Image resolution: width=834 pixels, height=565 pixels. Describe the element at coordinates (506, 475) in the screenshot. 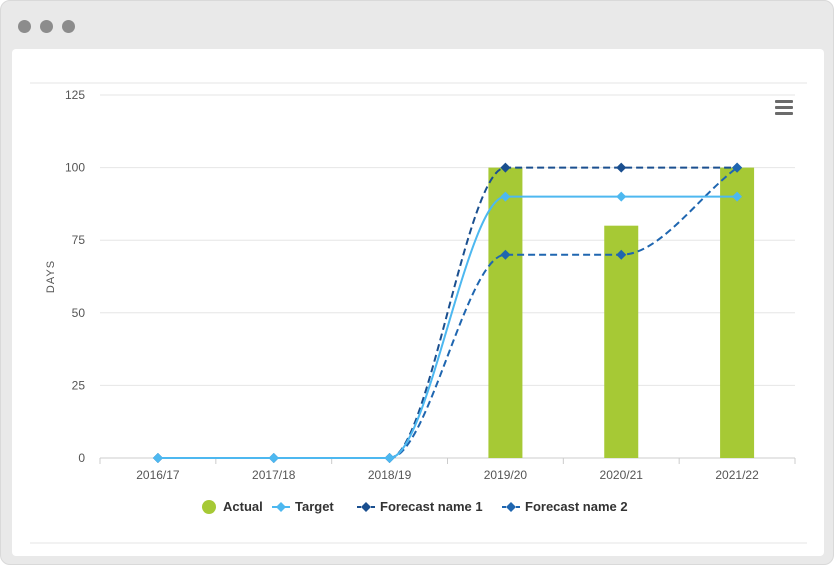

I see `x-tick-label: 2019/20` at that location.